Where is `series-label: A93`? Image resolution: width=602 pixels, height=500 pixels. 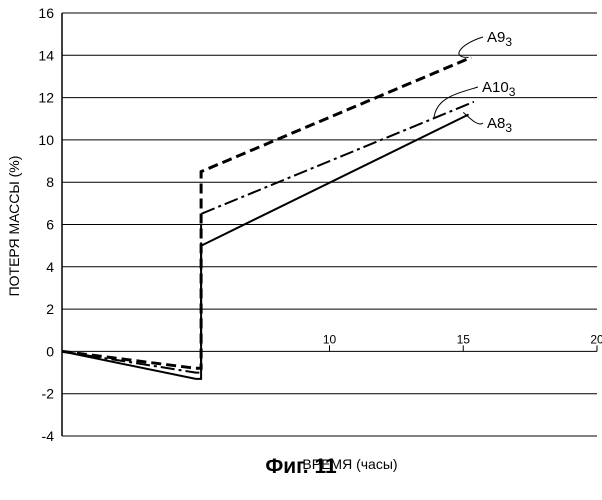
series-label: A93 is located at coordinates (499, 39).